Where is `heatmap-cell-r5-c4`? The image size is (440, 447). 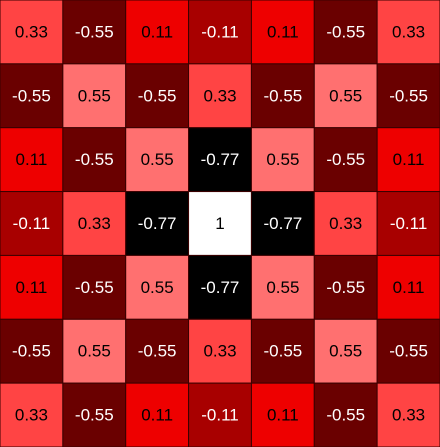 heatmap-cell-r5-c4 is located at coordinates (282, 351).